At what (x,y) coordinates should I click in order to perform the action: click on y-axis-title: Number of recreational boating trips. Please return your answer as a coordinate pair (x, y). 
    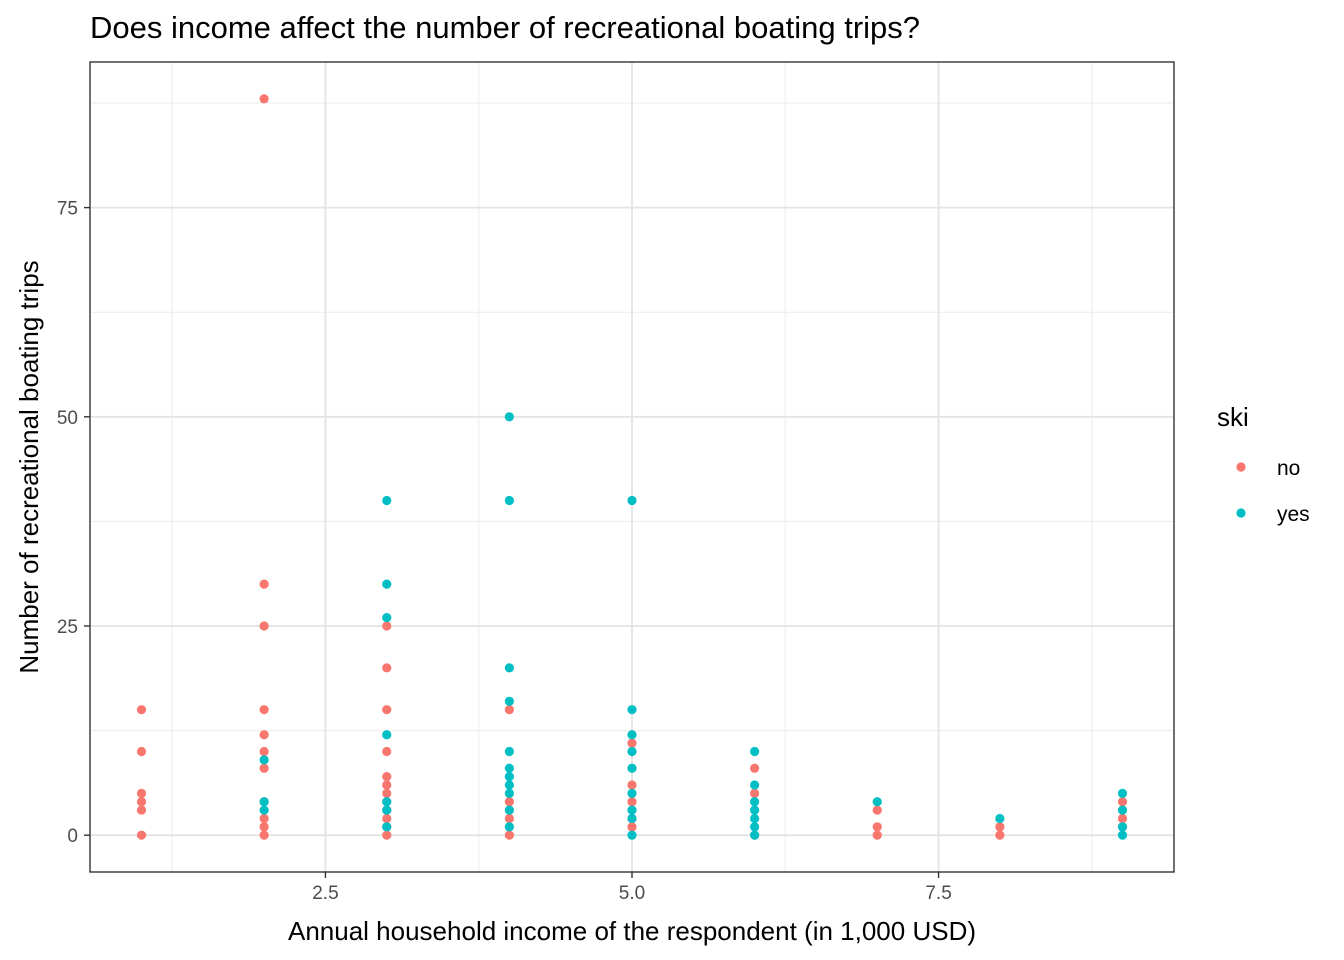
    Looking at the image, I should click on (29, 466).